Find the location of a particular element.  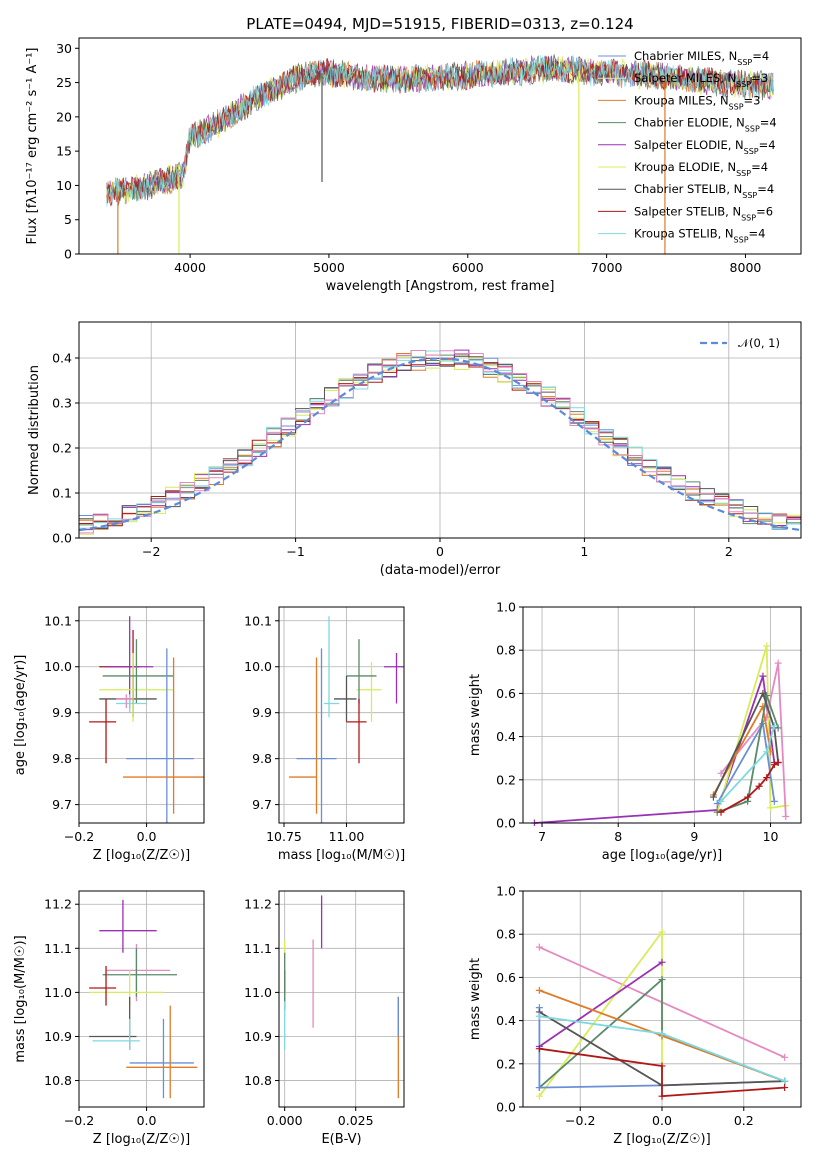

x-tick-label: 0 is located at coordinates (440, 551).